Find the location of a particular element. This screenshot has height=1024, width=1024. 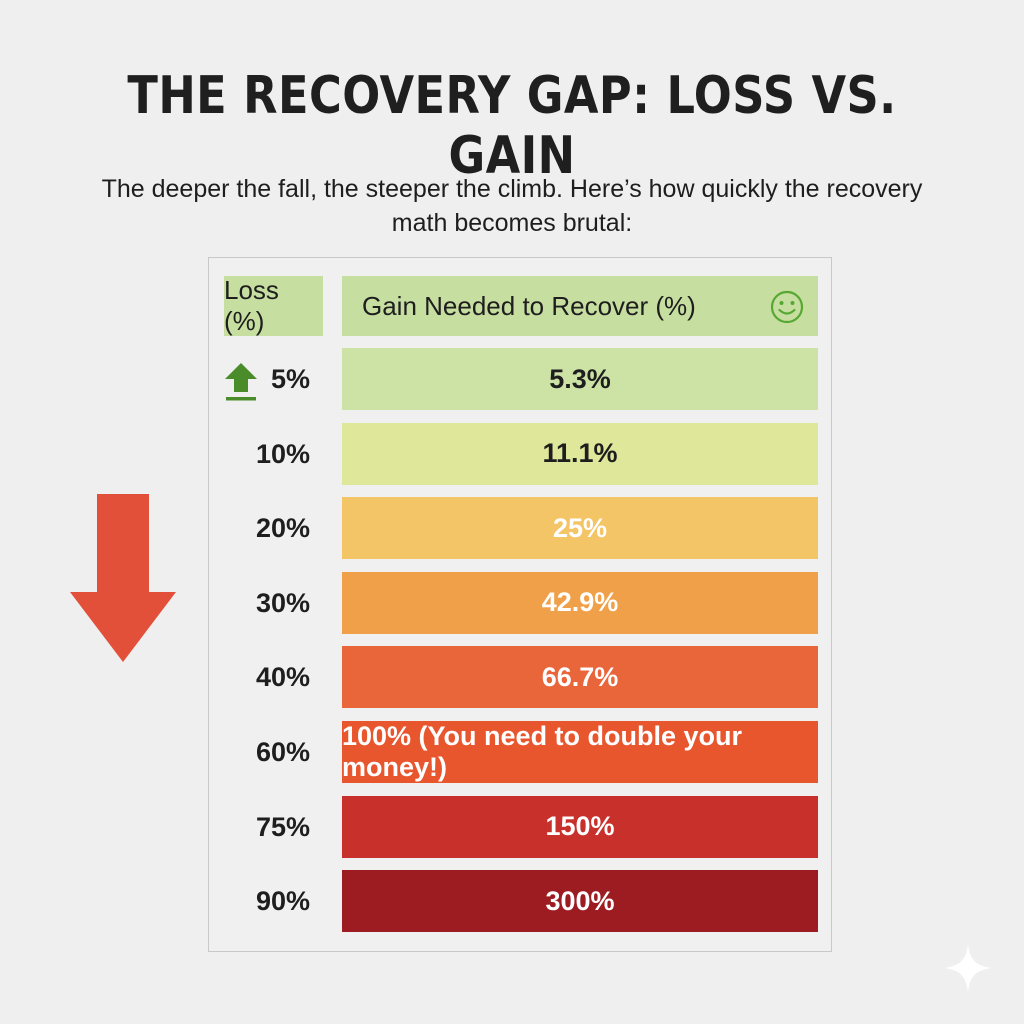

loss-value: 60% is located at coordinates (282, 752).